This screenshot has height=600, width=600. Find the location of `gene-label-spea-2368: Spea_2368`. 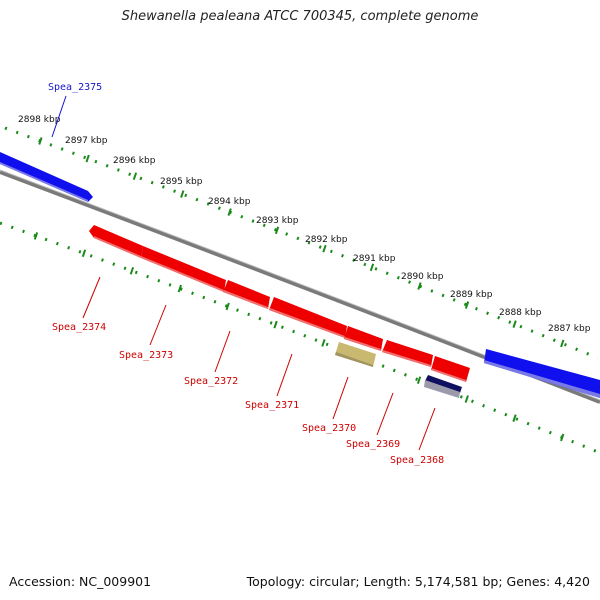

gene-label-spea-2368: Spea_2368 is located at coordinates (417, 460).